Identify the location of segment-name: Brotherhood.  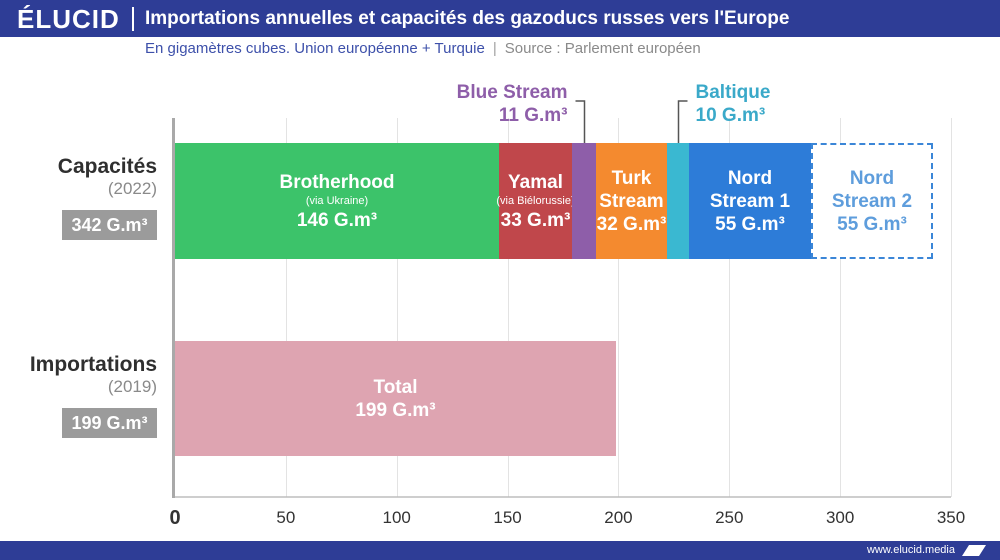
(337, 182).